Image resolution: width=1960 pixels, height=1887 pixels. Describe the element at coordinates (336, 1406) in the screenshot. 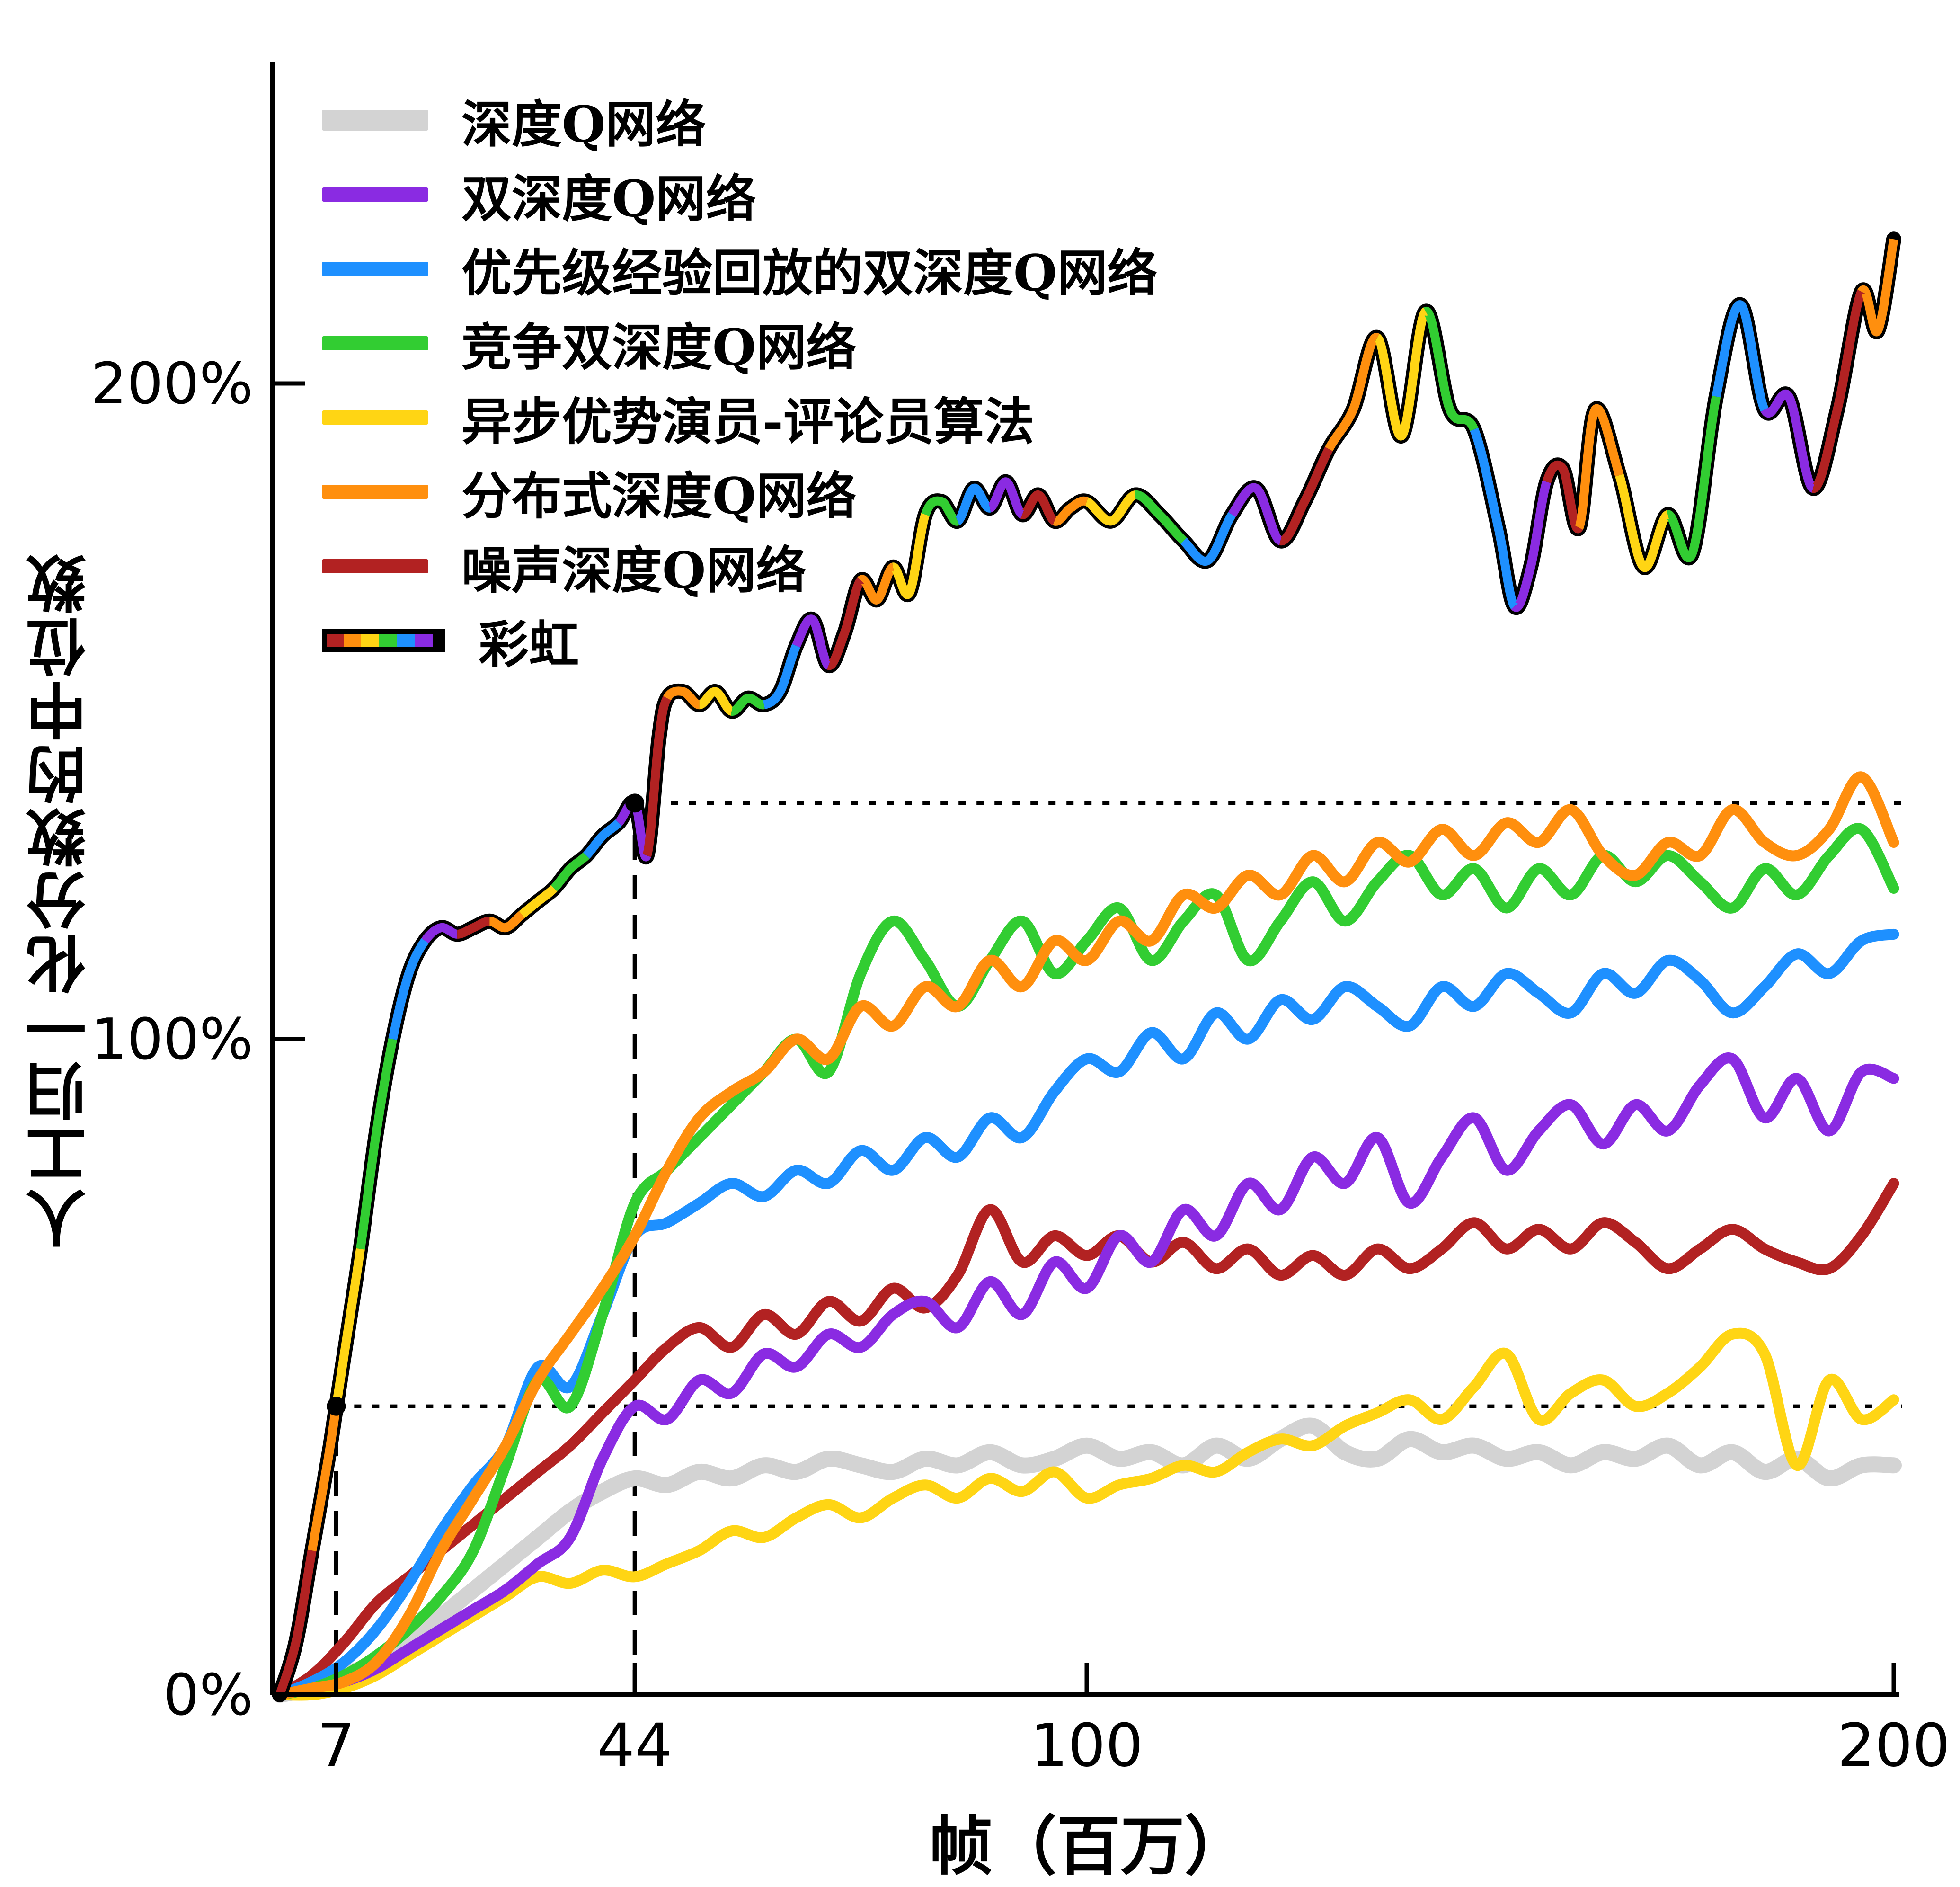

I see `reference-dot-x7` at that location.